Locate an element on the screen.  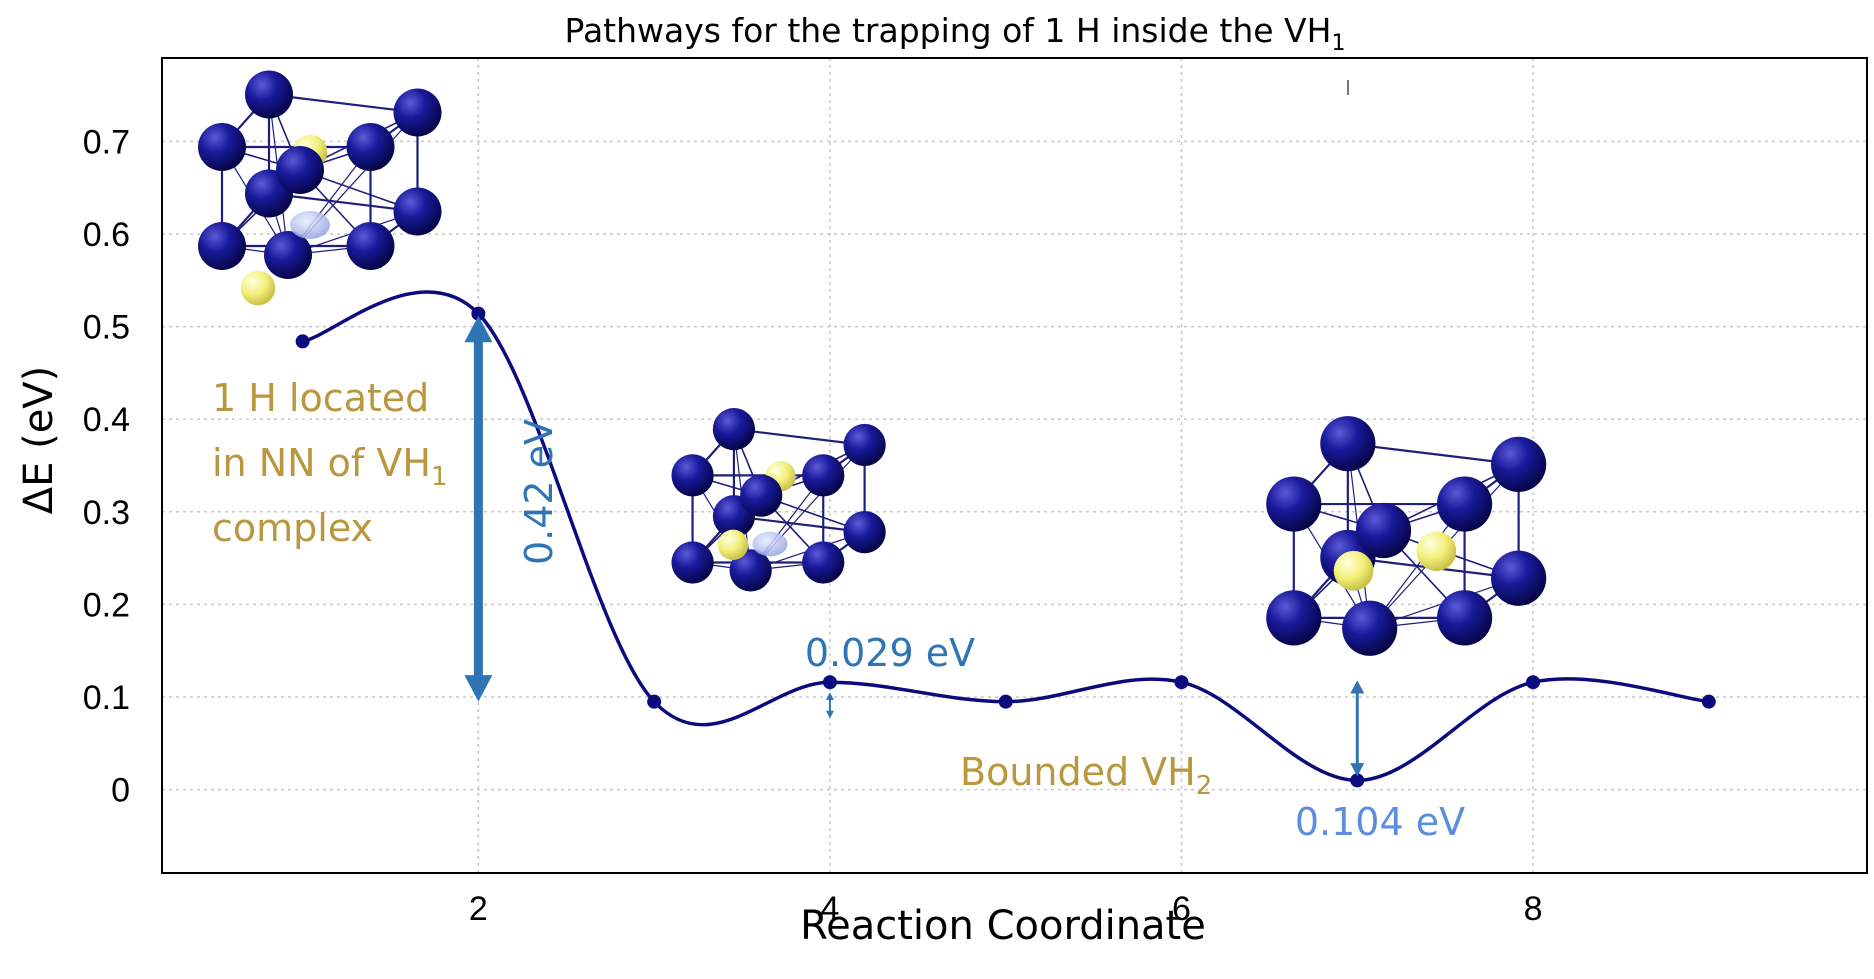
y-tick-label: 0.6 is located at coordinates (106, 235).